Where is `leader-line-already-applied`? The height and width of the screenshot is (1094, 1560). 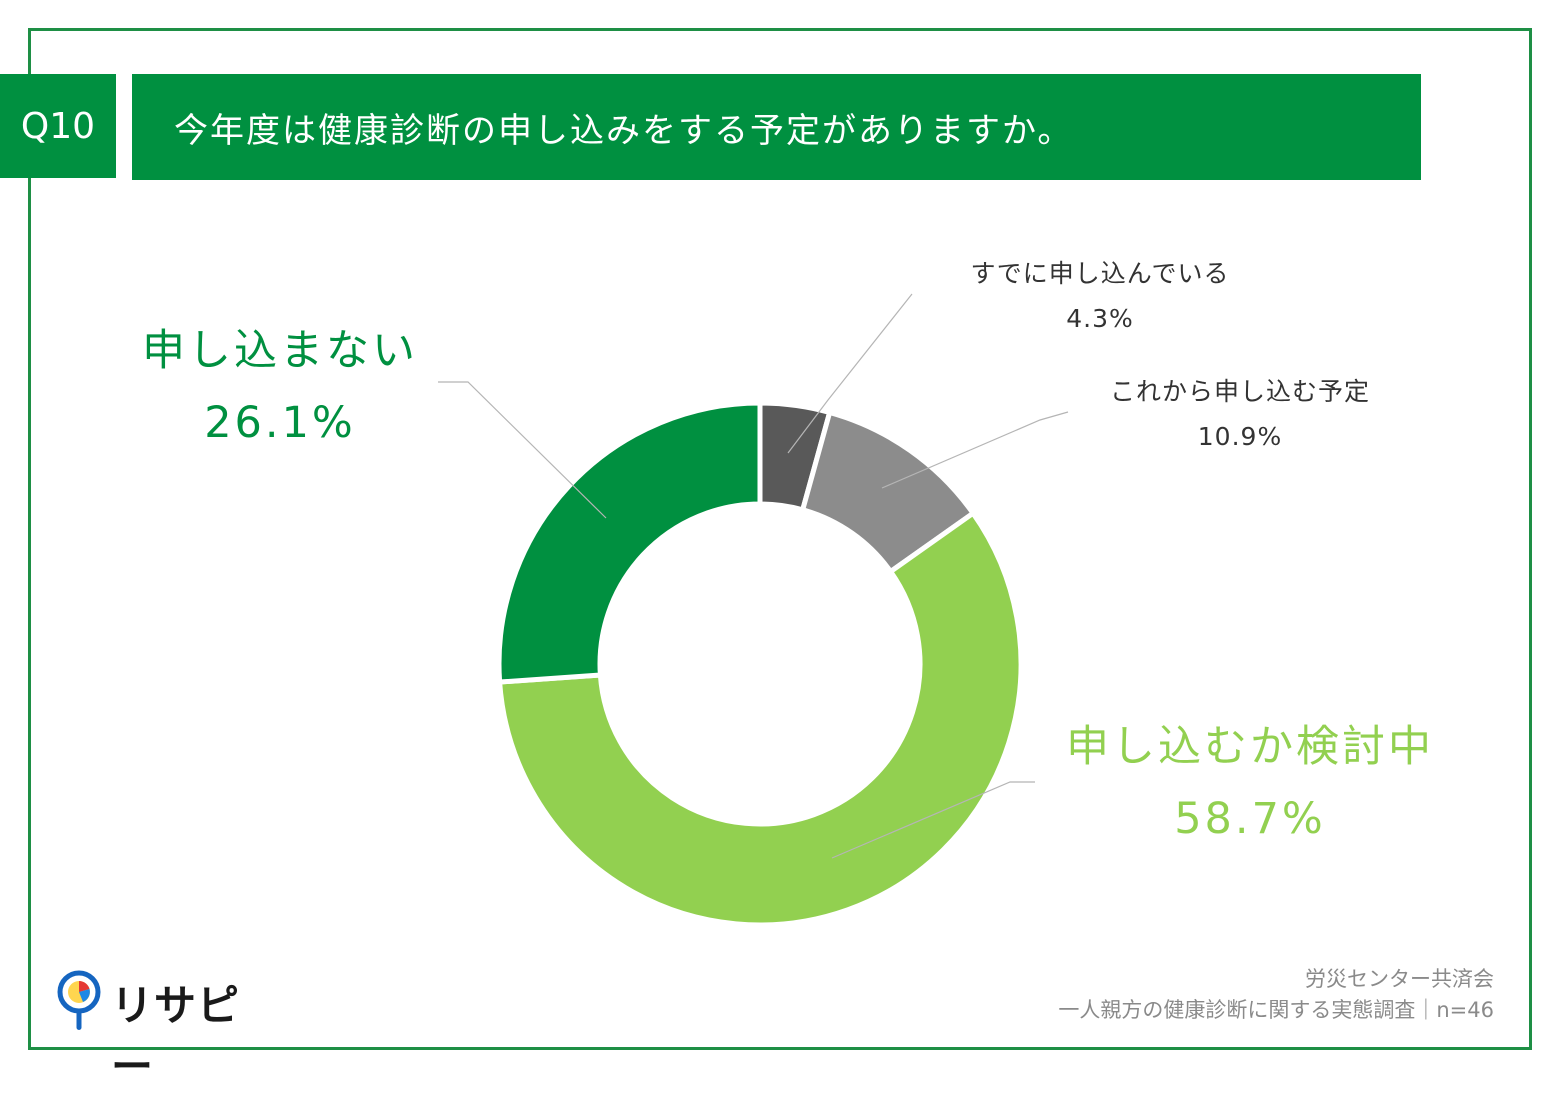
leader-line-already-applied is located at coordinates (850, 373).